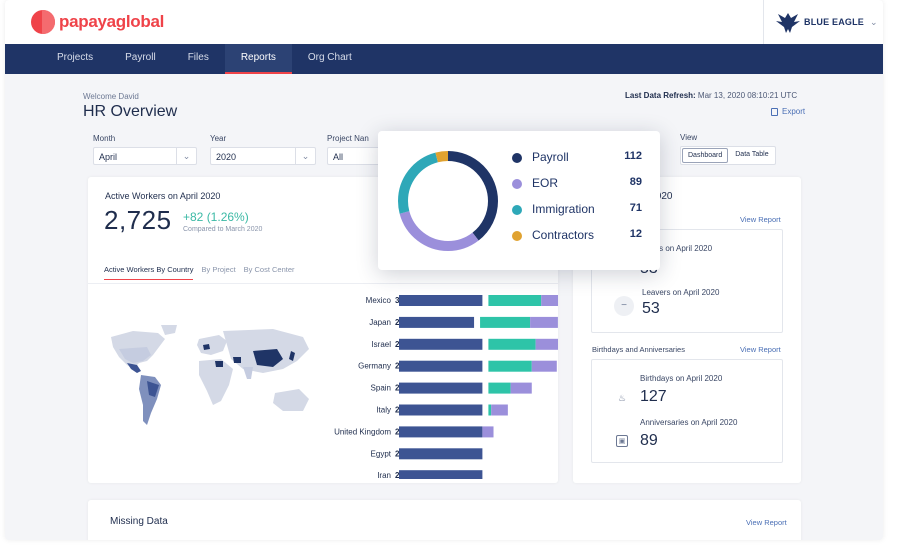 This screenshot has height=547, width=900. I want to click on papaya-logo: papayaglobal, so click(97, 22).